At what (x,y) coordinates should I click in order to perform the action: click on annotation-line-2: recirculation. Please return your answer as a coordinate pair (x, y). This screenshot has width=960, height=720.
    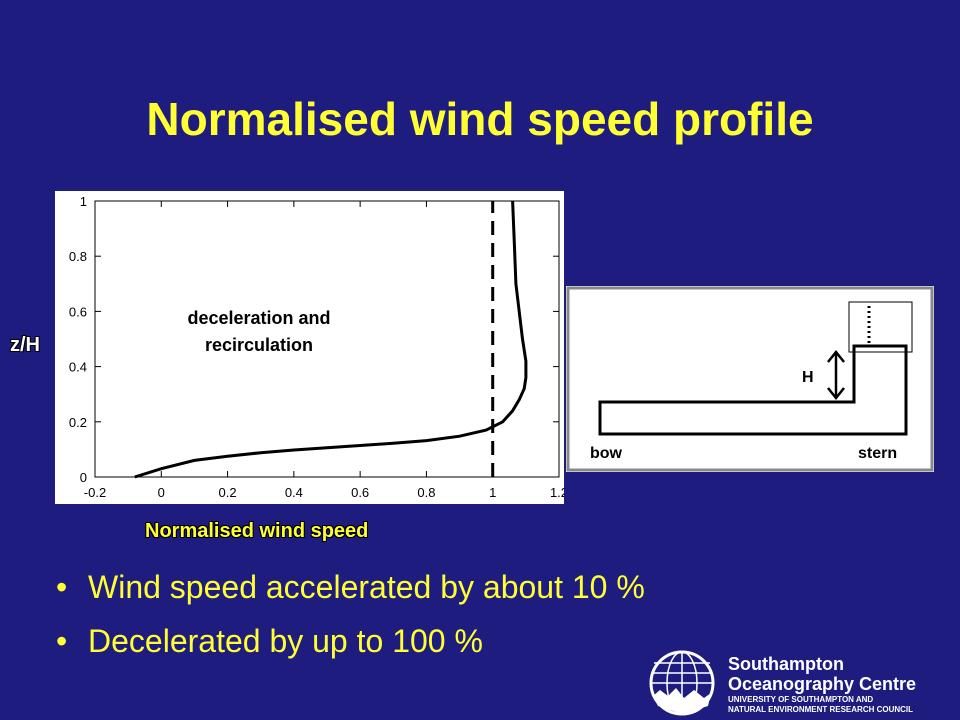
    Looking at the image, I should click on (259, 345).